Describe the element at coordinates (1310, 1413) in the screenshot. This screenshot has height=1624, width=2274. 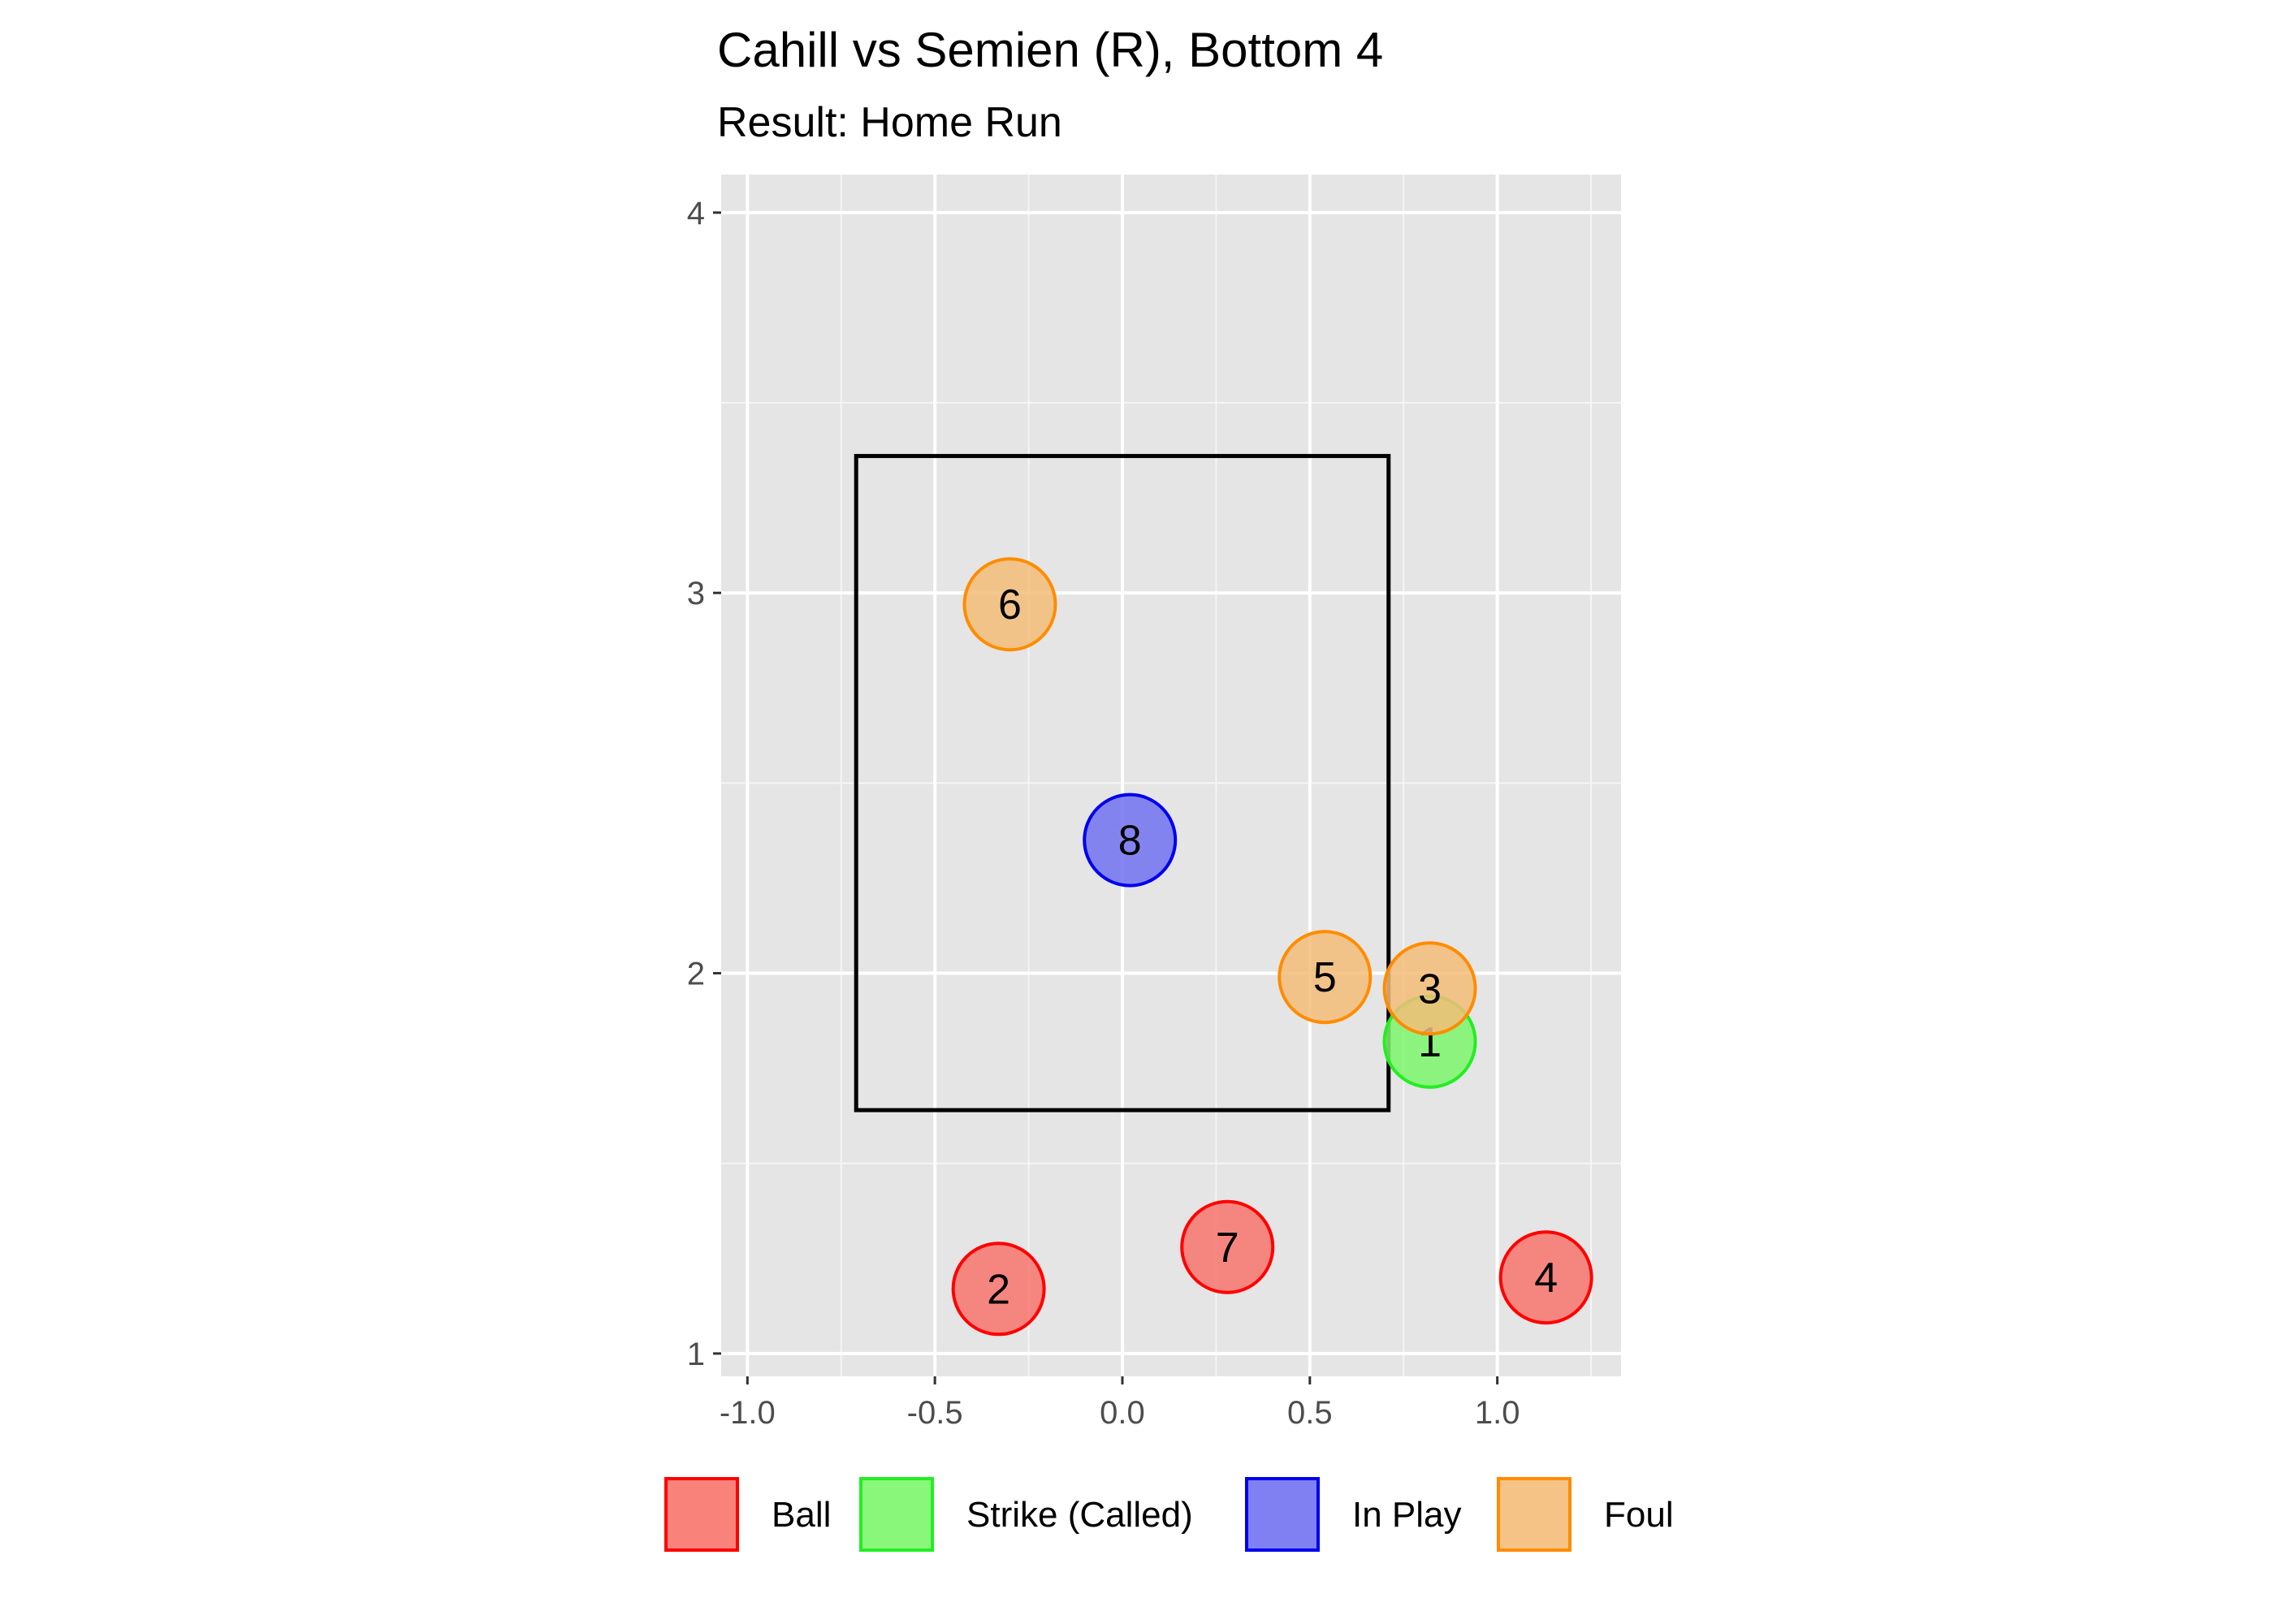
I see `x-tick-label: 0.5` at that location.